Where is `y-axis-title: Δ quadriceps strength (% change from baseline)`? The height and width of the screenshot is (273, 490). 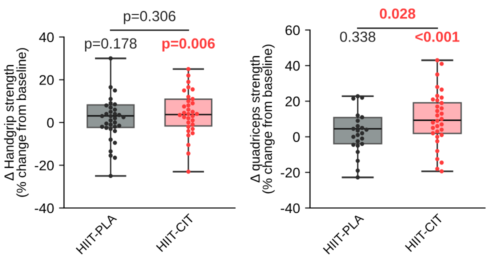 y-axis-title: Δ quadriceps strength (% change from baseline) is located at coordinates (262, 119).